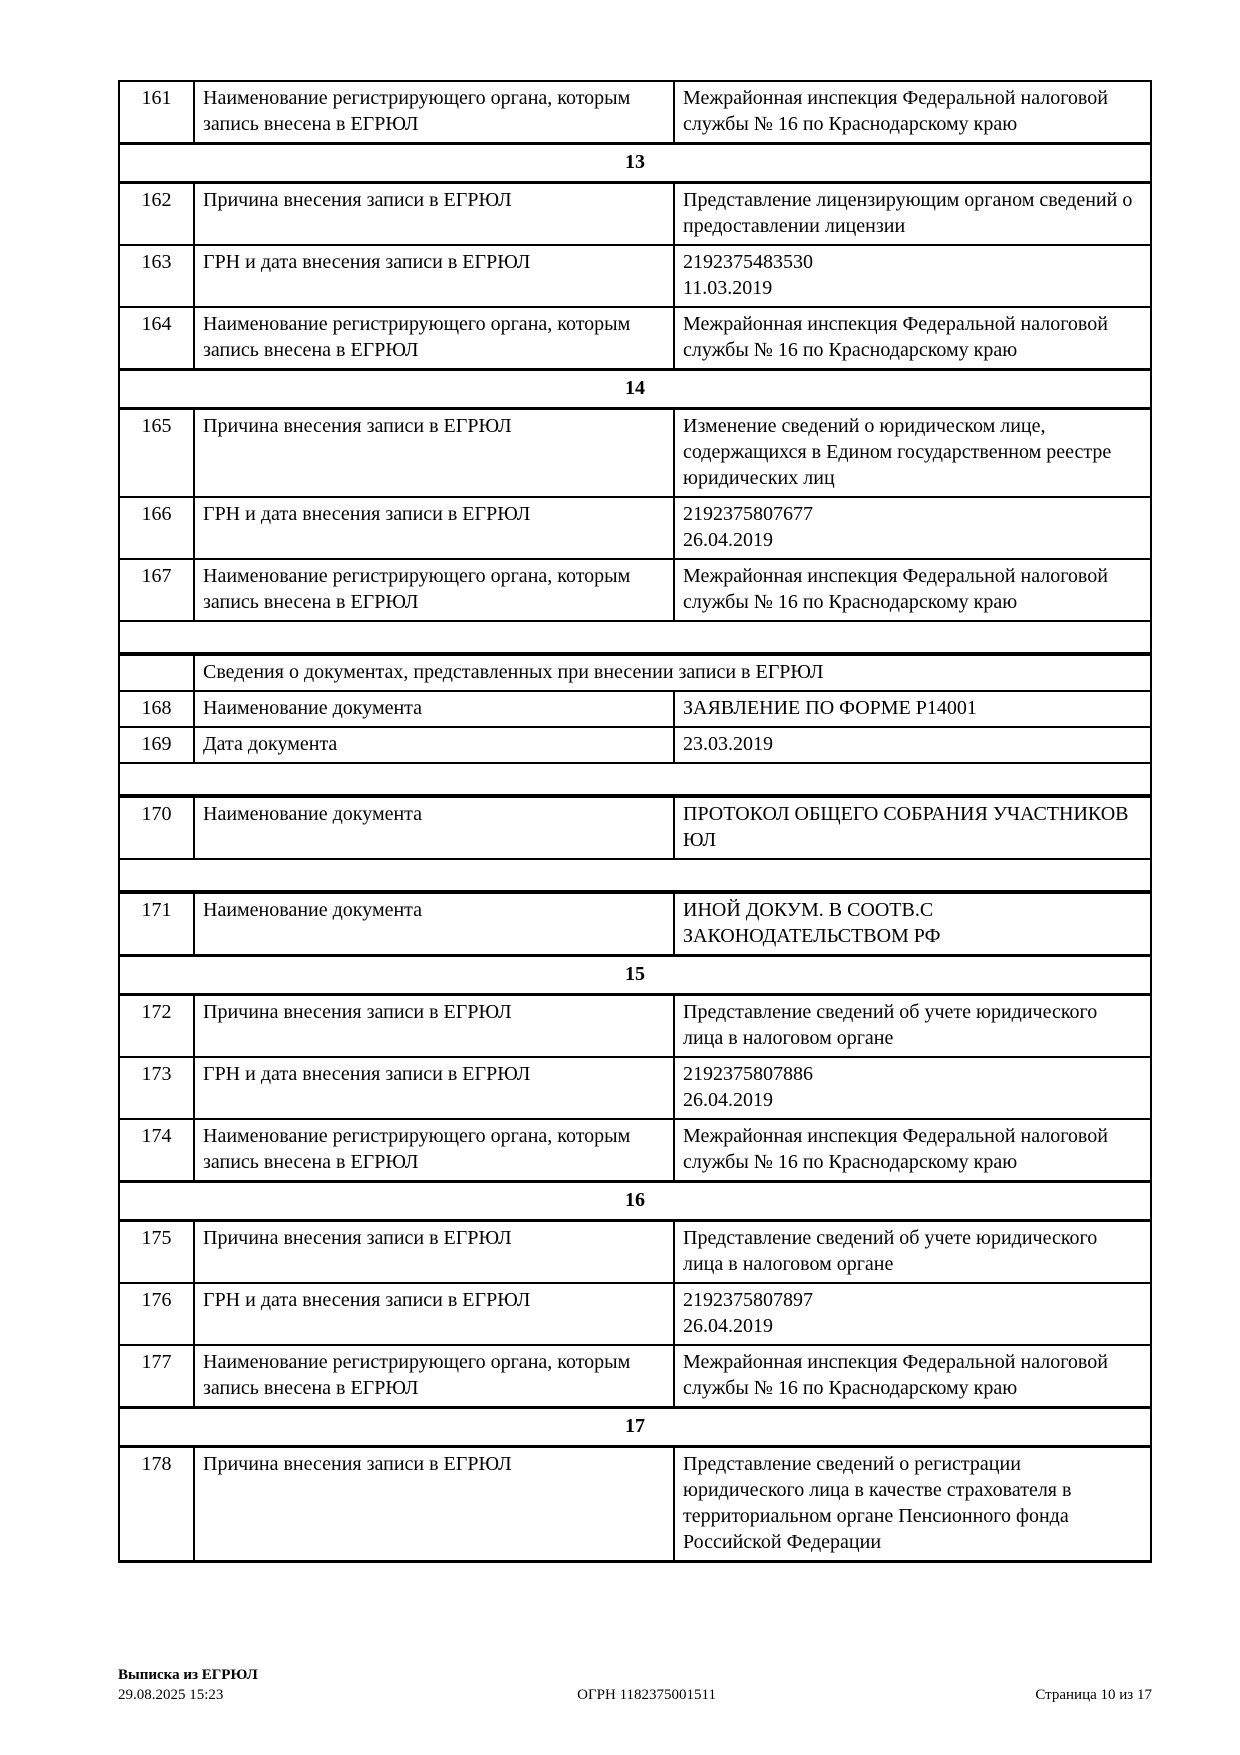 The image size is (1240, 1755). I want to click on field-value-line: ЗАЯВЛЕНИЕ ПО ФОРМЕ Р14001, so click(830, 708).